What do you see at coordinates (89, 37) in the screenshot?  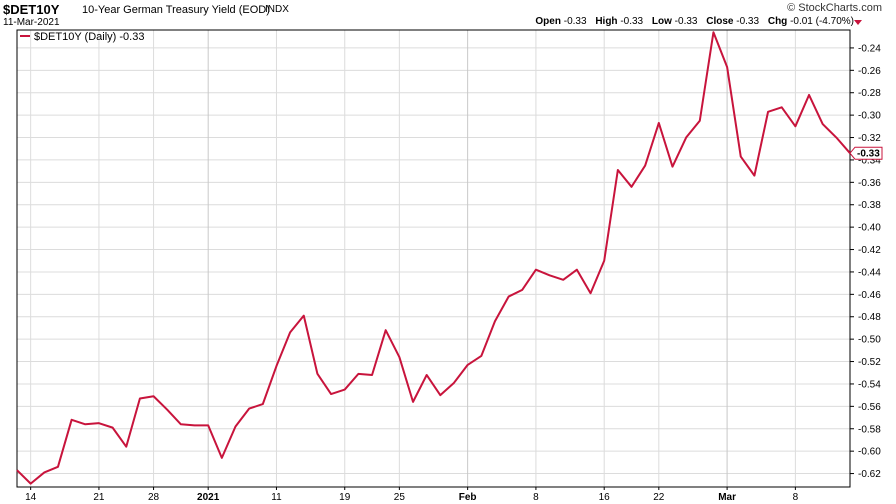 I see `legend-text: $DET10Y (Daily) -0.33` at bounding box center [89, 37].